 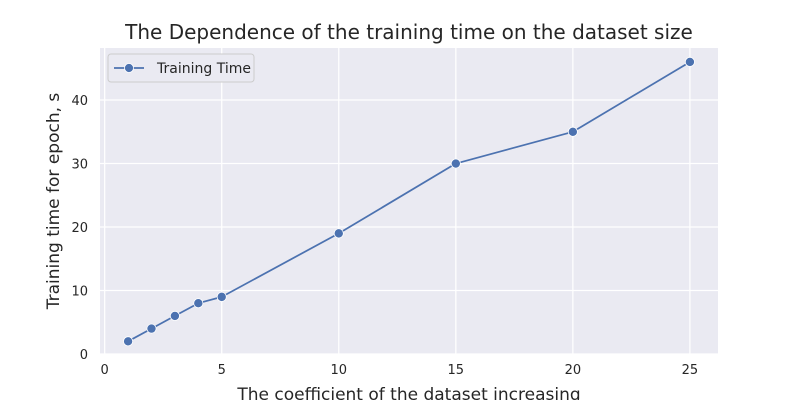 I want to click on y-tick-label-0: 0, so click(x=84, y=355).